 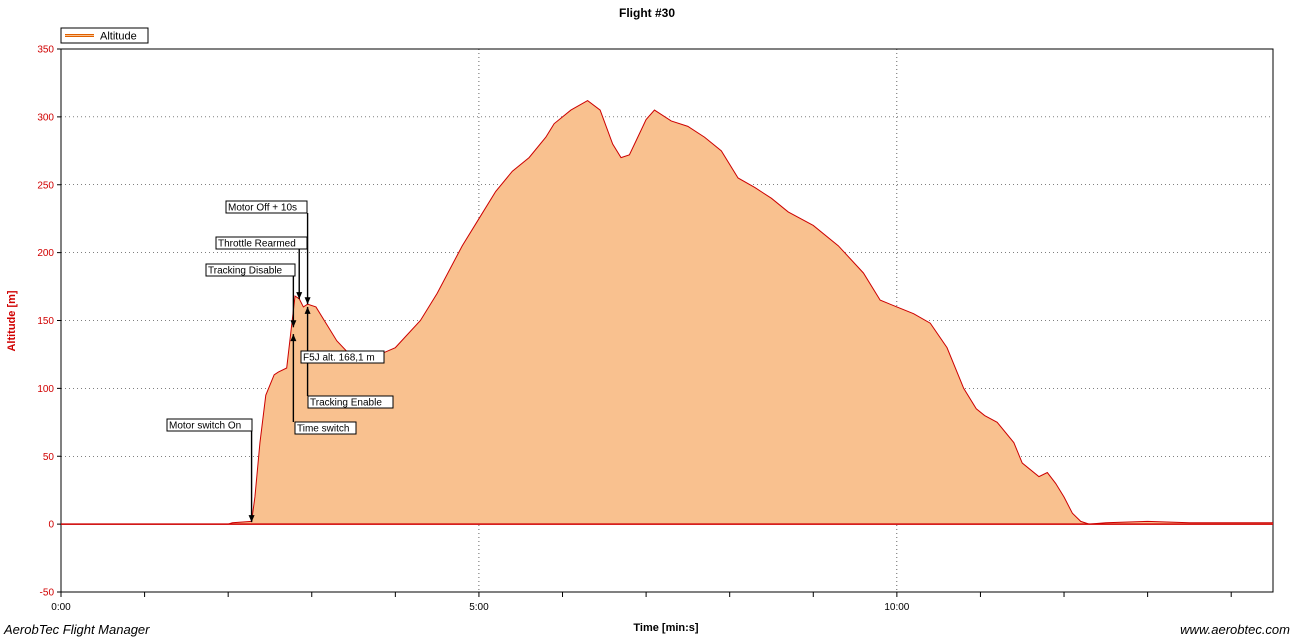 What do you see at coordinates (323, 429) in the screenshot?
I see `annotation-label: Time switch` at bounding box center [323, 429].